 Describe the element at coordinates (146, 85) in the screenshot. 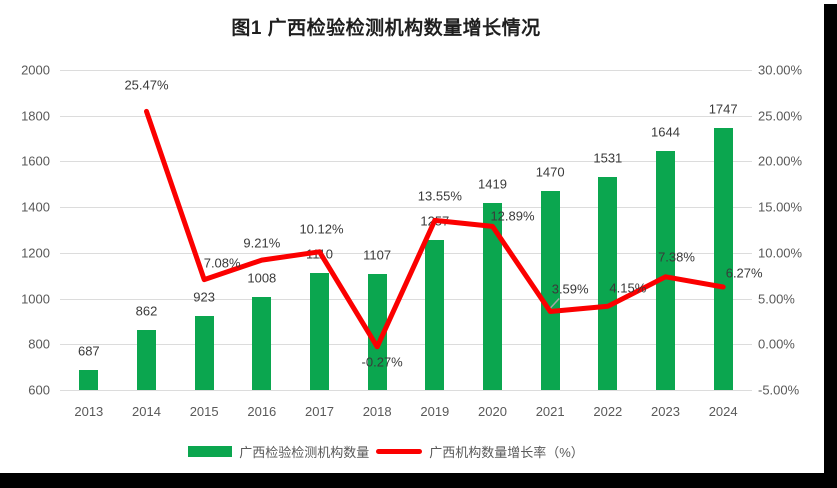

I see `rate-label: 25.47%` at that location.